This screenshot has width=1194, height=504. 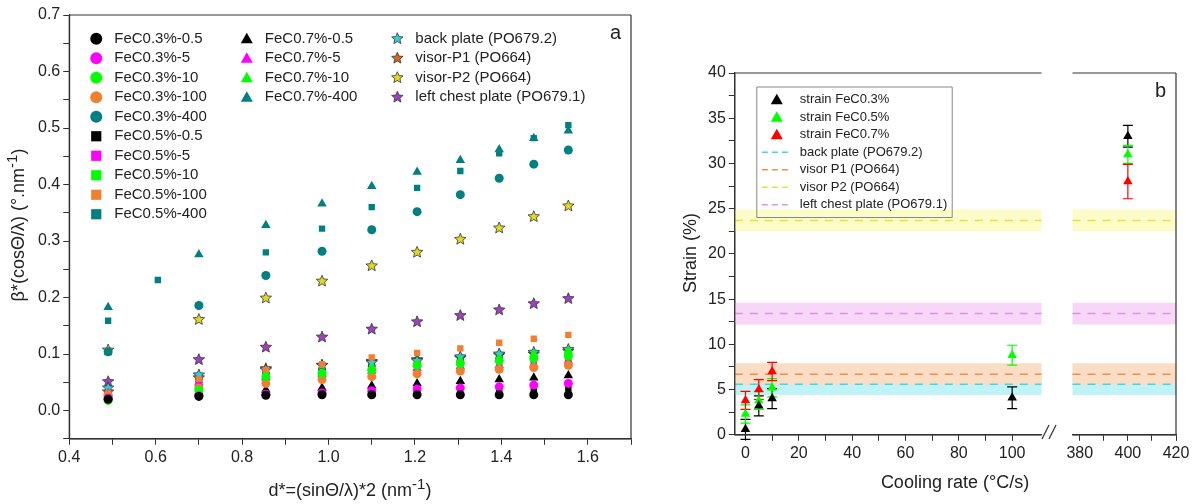 I want to click on x-tick-label: 40, so click(x=852, y=452).